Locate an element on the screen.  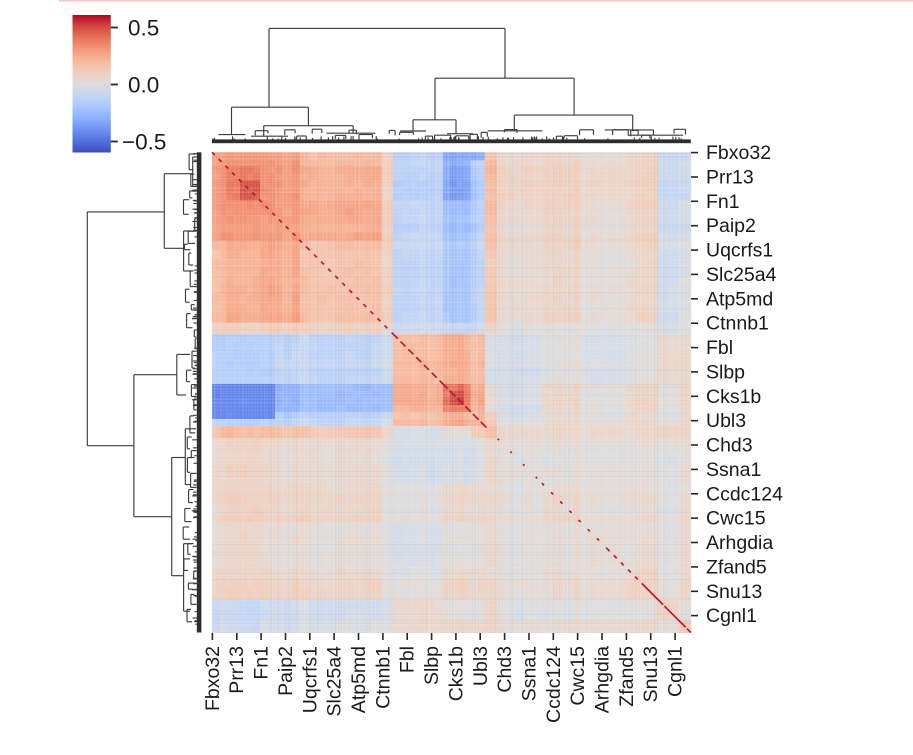
svg-text: 0.0 is located at coordinates (143, 85).